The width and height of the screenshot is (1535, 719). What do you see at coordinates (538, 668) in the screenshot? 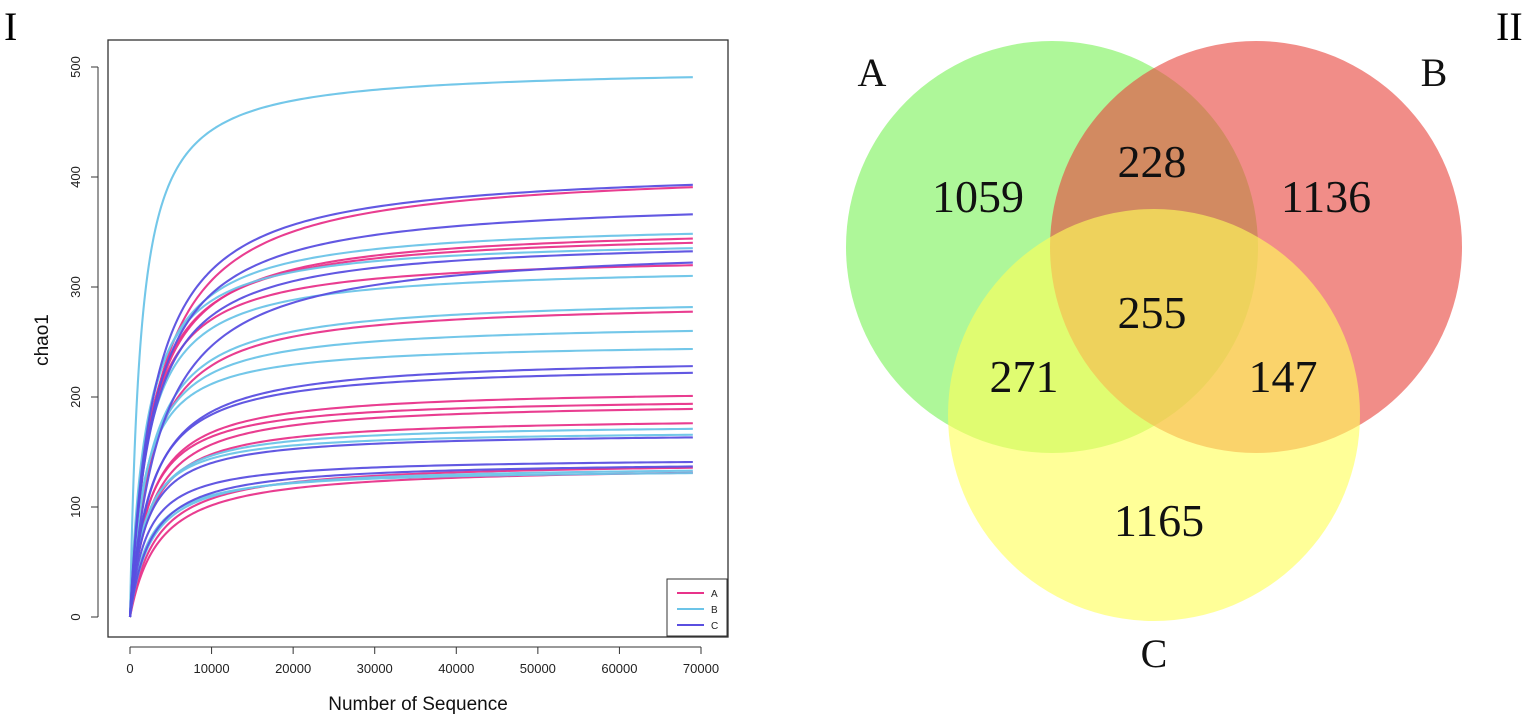
I see `x-tick-label: 50000` at bounding box center [538, 668].